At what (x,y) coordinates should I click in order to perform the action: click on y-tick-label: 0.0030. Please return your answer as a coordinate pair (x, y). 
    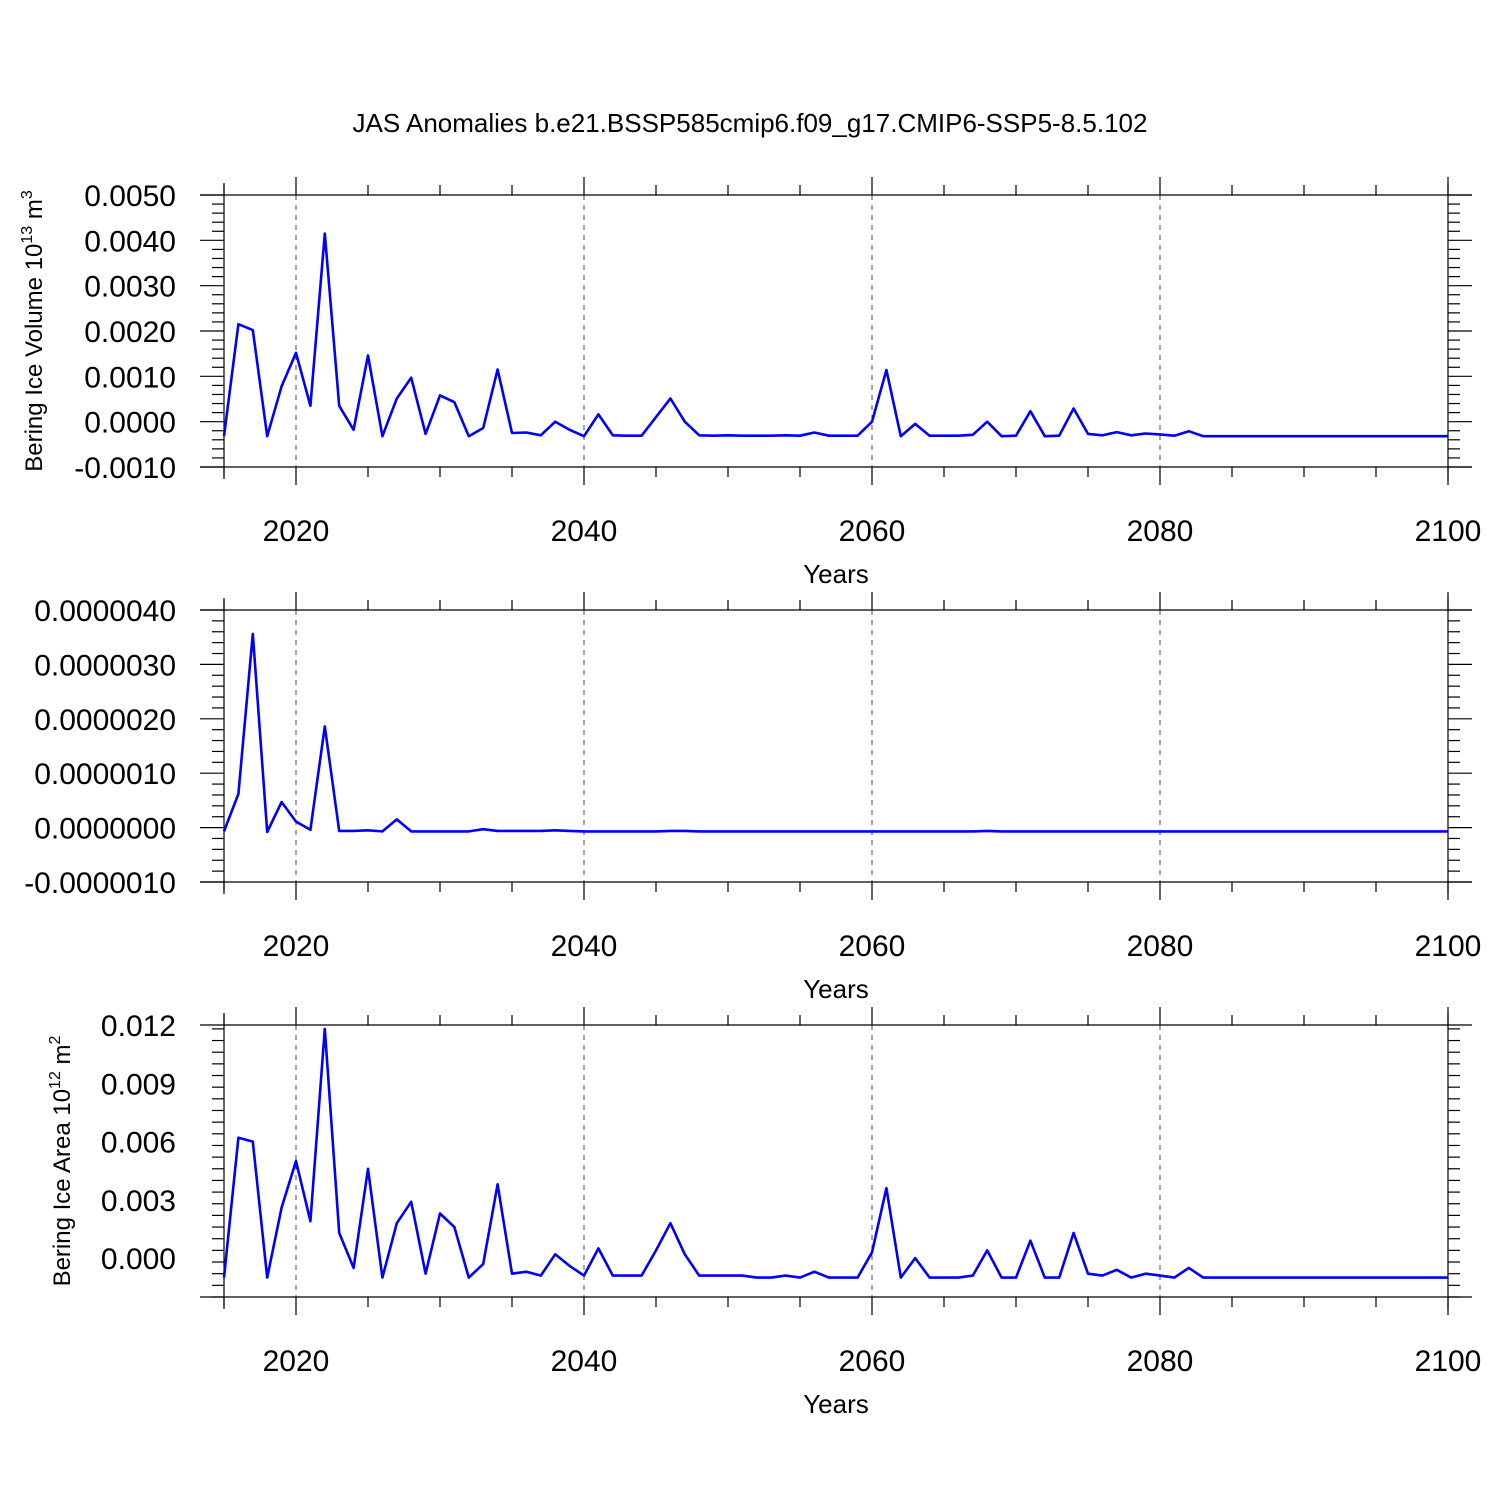
    Looking at the image, I should click on (130, 287).